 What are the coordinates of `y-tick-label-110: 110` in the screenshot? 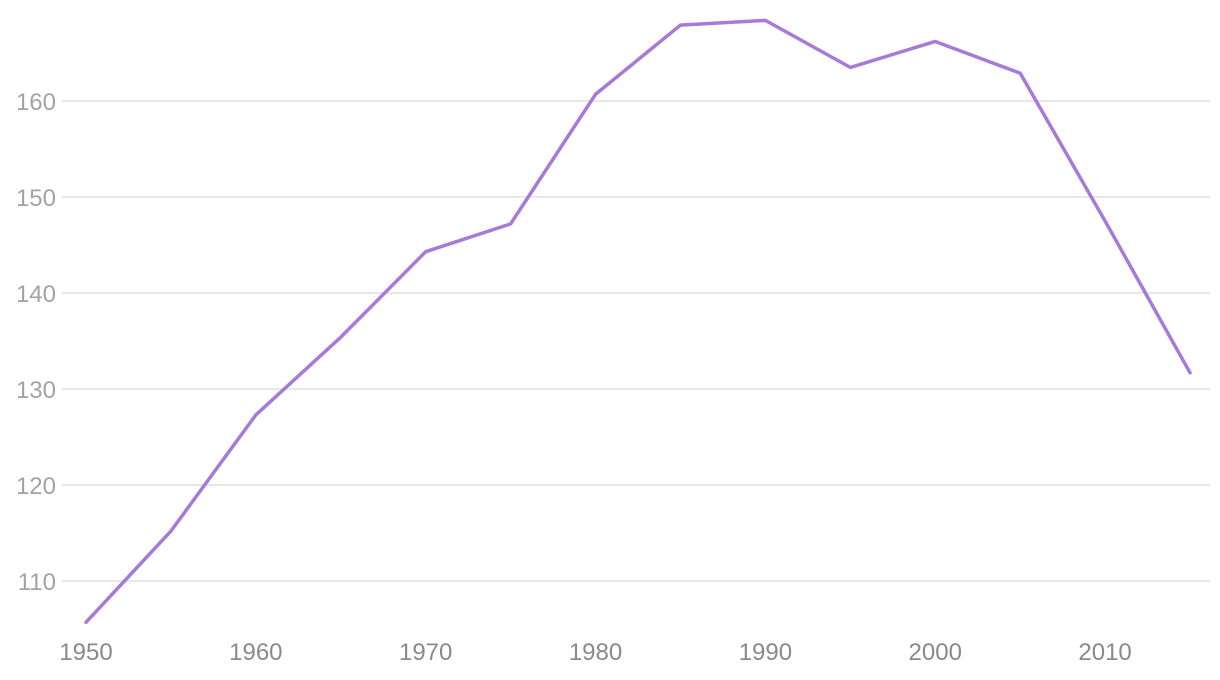 It's located at (37, 582).